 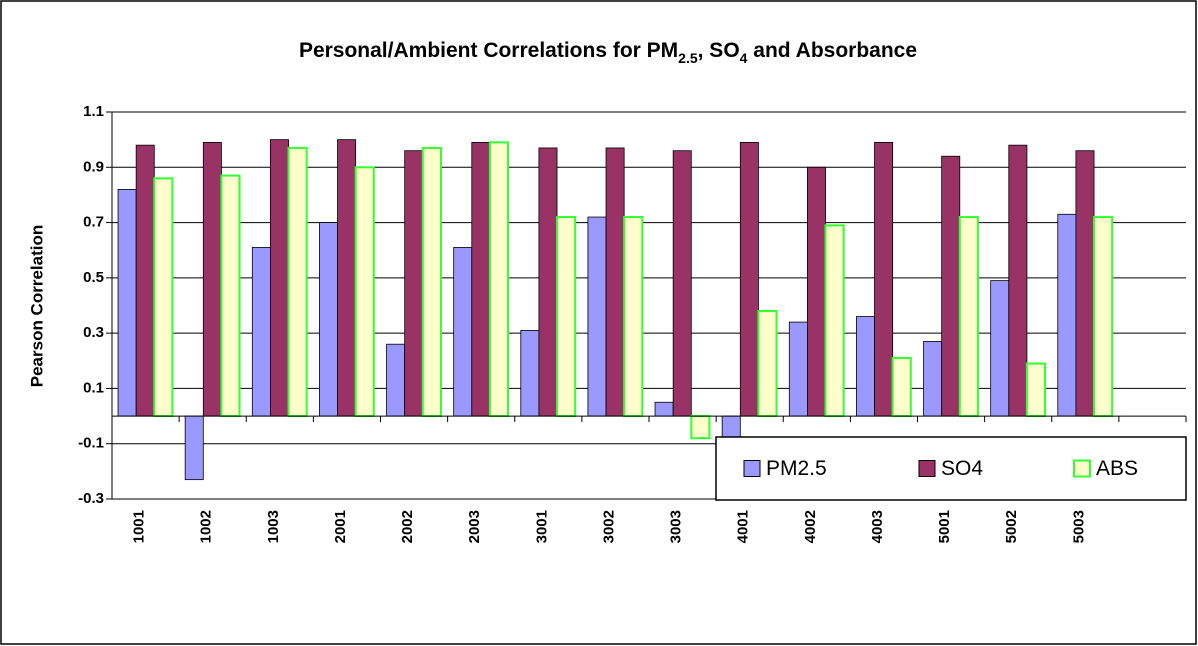 What do you see at coordinates (93, 222) in the screenshot?
I see `y-tick-label: 0.7` at bounding box center [93, 222].